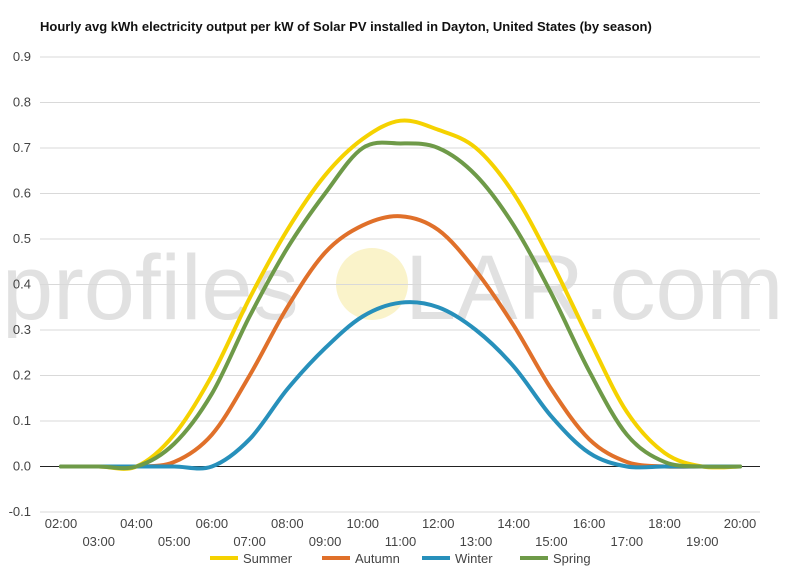 Image resolution: width=800 pixels, height=570 pixels. Describe the element at coordinates (174, 541) in the screenshot. I see `x-tick-label: 05:00` at that location.